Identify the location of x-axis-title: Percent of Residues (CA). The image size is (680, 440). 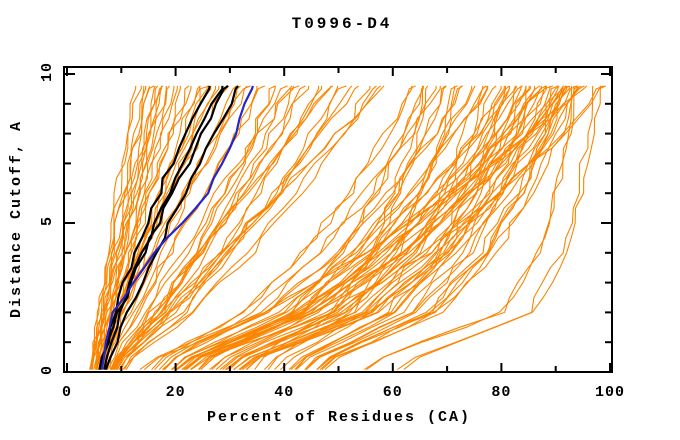
(339, 417).